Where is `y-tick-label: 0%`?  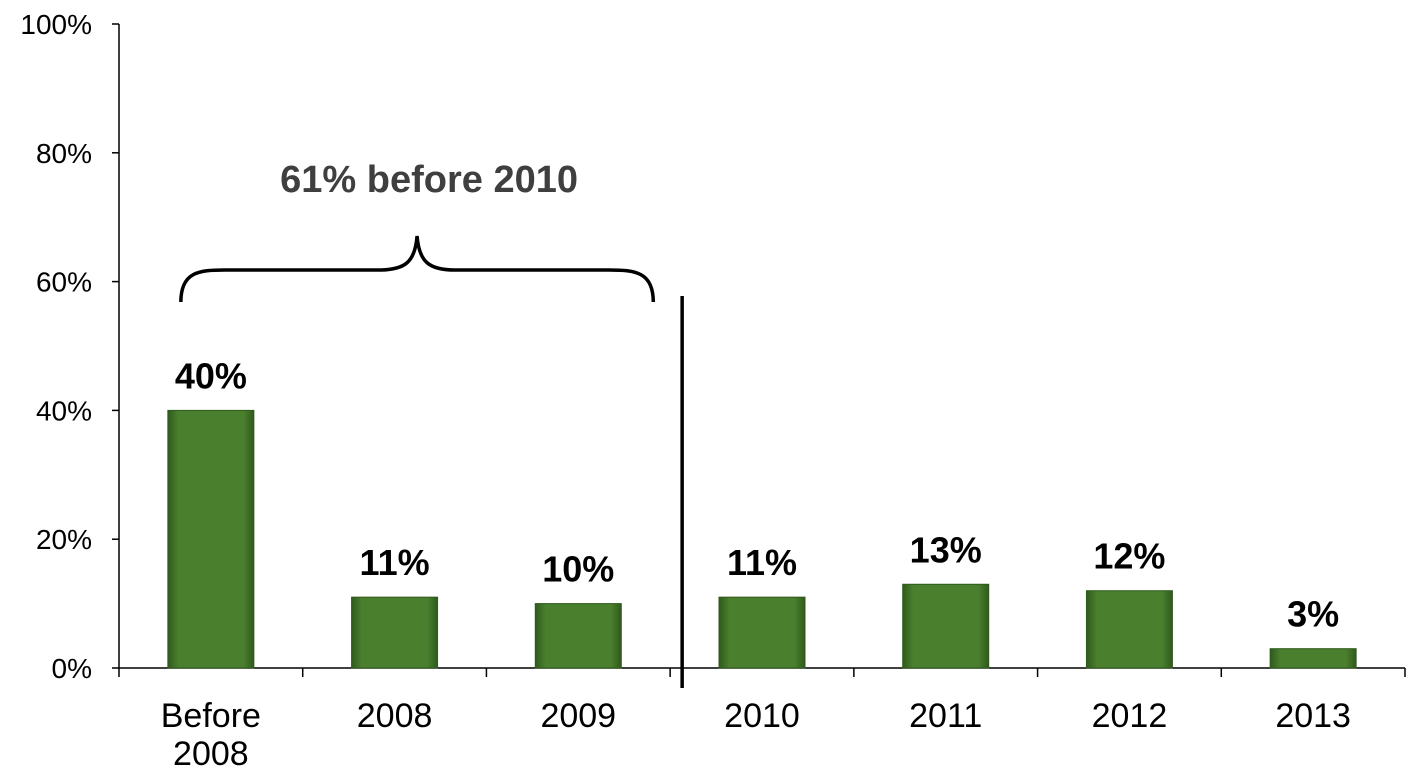
y-tick-label: 0% is located at coordinates (72, 668).